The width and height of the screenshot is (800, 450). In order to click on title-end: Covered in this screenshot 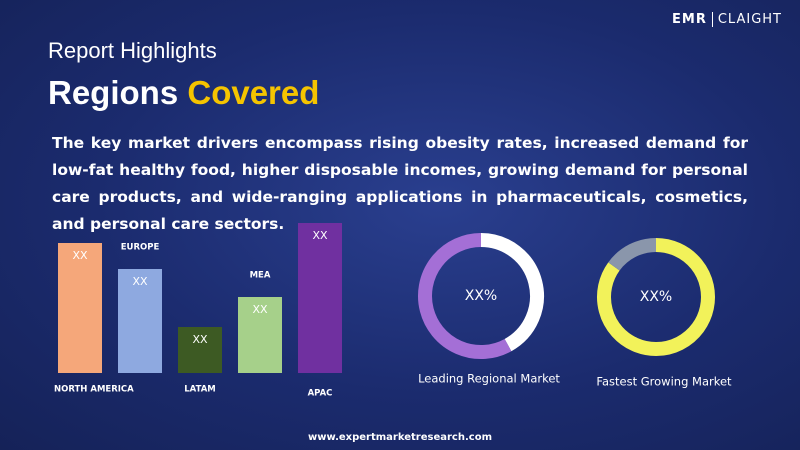, I will do `click(253, 92)`.